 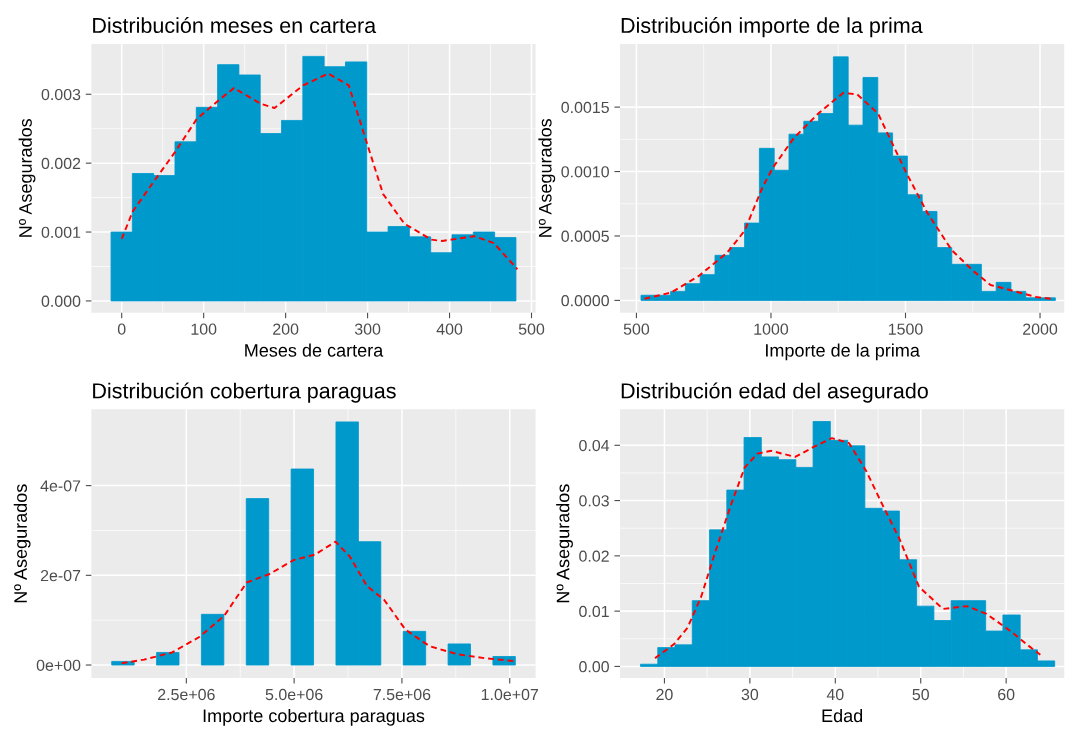 I want to click on y-tick-label: 0.0005, so click(x=585, y=236).